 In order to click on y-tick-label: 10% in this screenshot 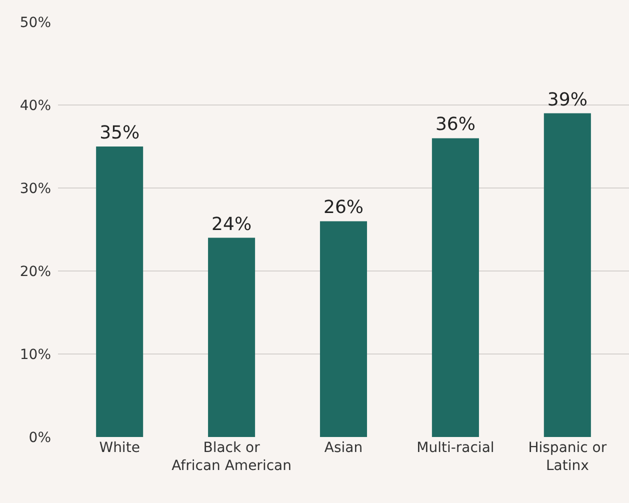, I will do `click(35, 354)`.